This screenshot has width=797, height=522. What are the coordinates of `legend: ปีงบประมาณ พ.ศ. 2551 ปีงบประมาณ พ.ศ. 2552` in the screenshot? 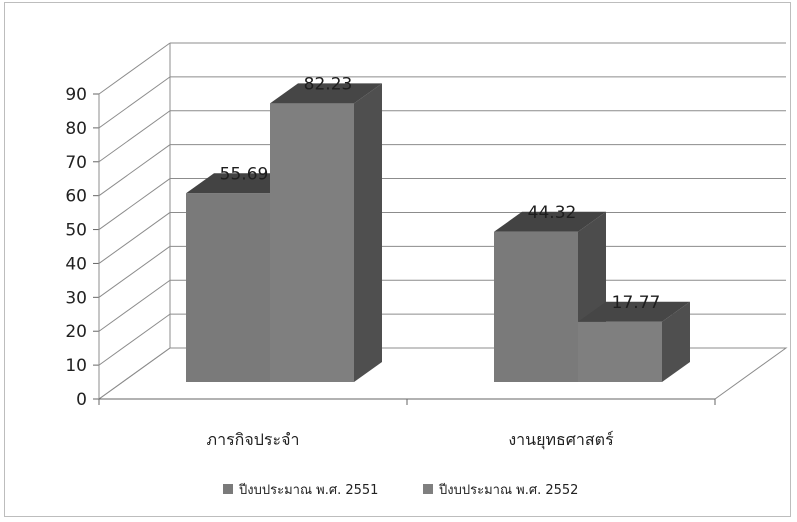 It's located at (400, 490).